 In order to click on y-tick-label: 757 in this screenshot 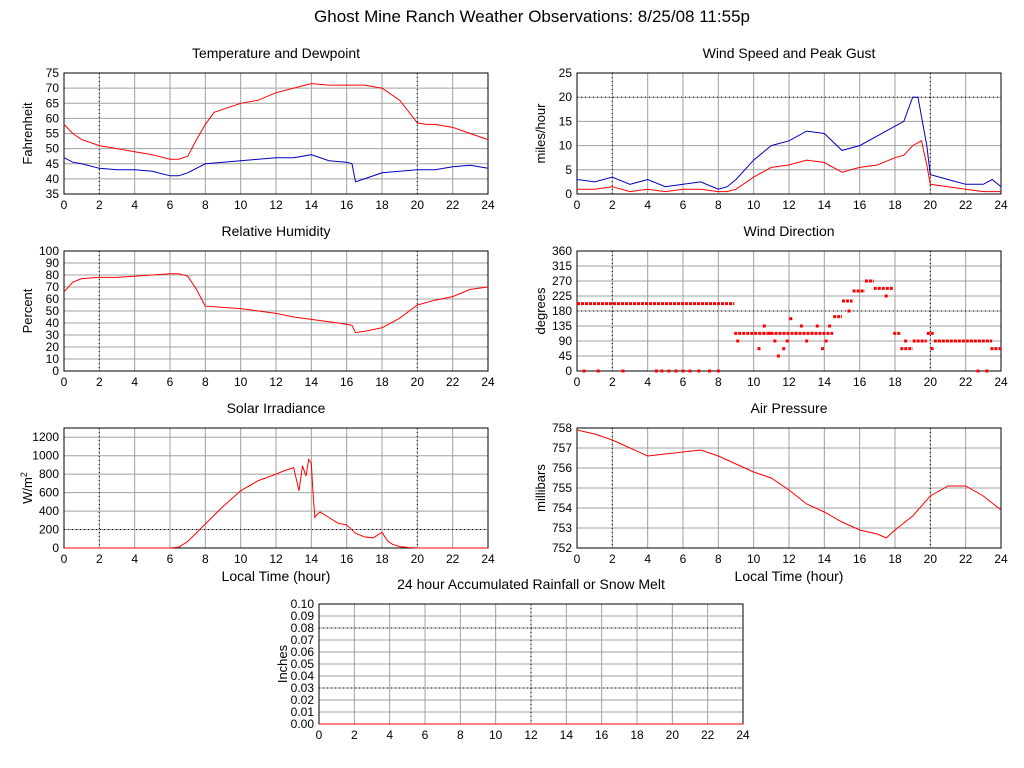, I will do `click(562, 448)`.